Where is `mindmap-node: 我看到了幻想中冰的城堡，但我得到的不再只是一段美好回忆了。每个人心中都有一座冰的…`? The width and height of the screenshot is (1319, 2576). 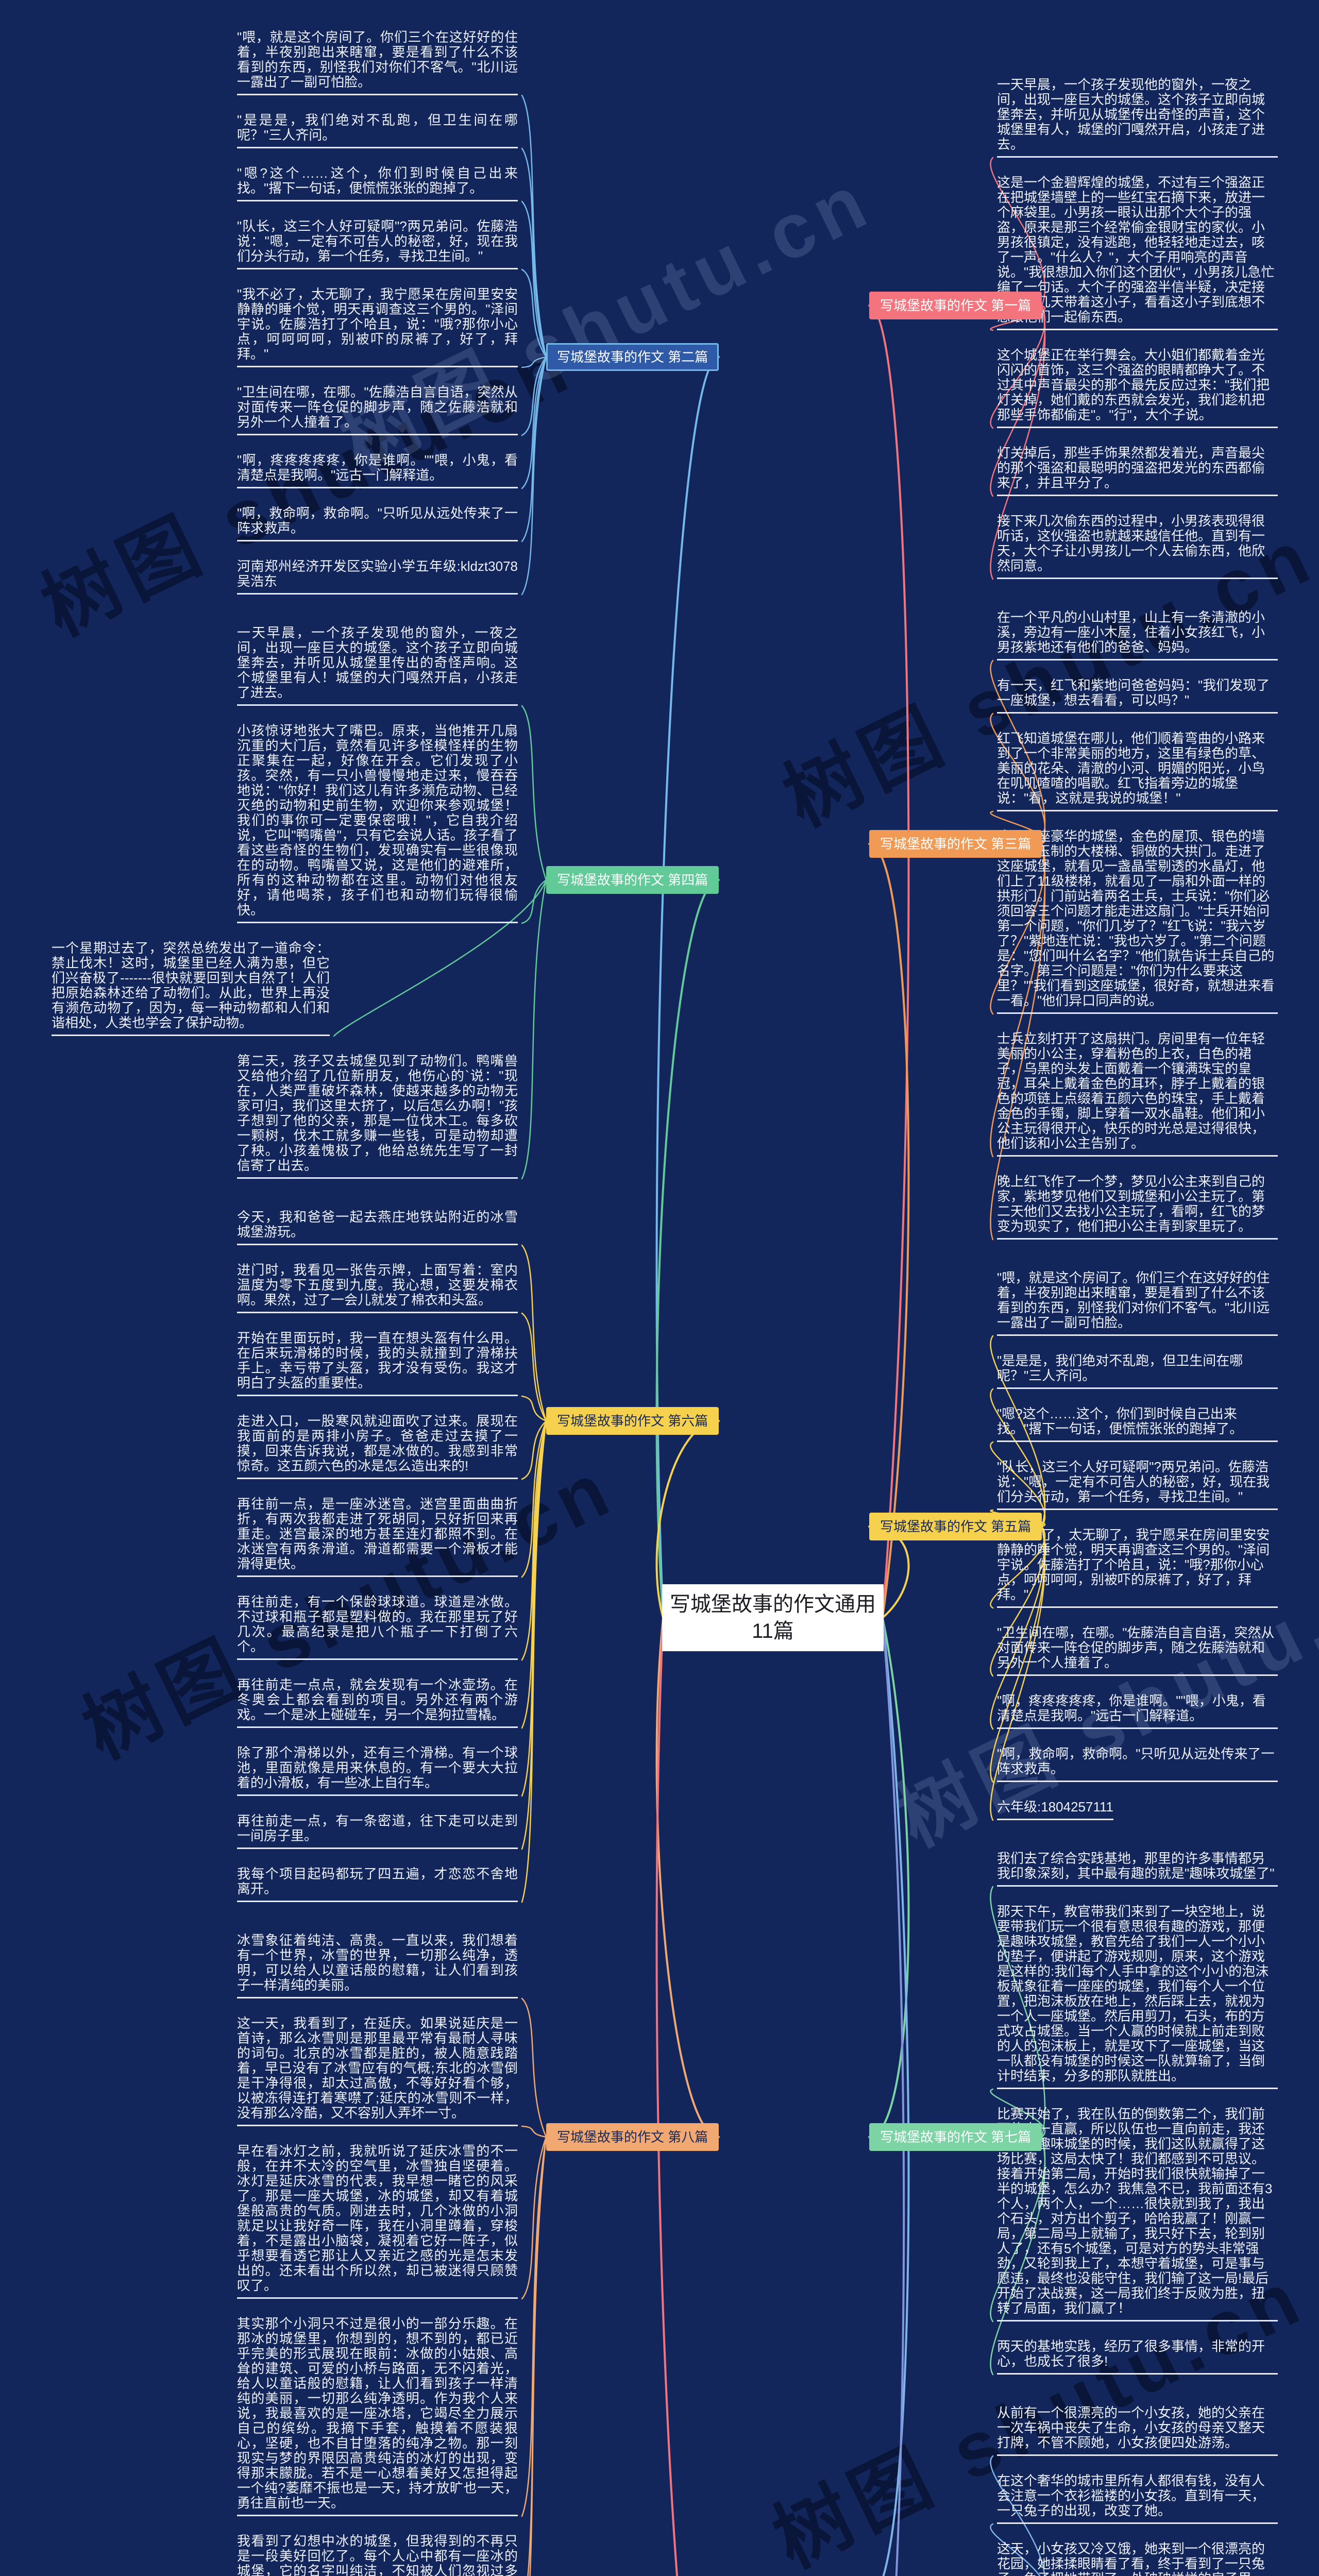
mindmap-node: 我看到了幻想中冰的城堡，但我得到的不再只是一段美好回忆了。每个人心中都有一座冰的… is located at coordinates (377, 2555).